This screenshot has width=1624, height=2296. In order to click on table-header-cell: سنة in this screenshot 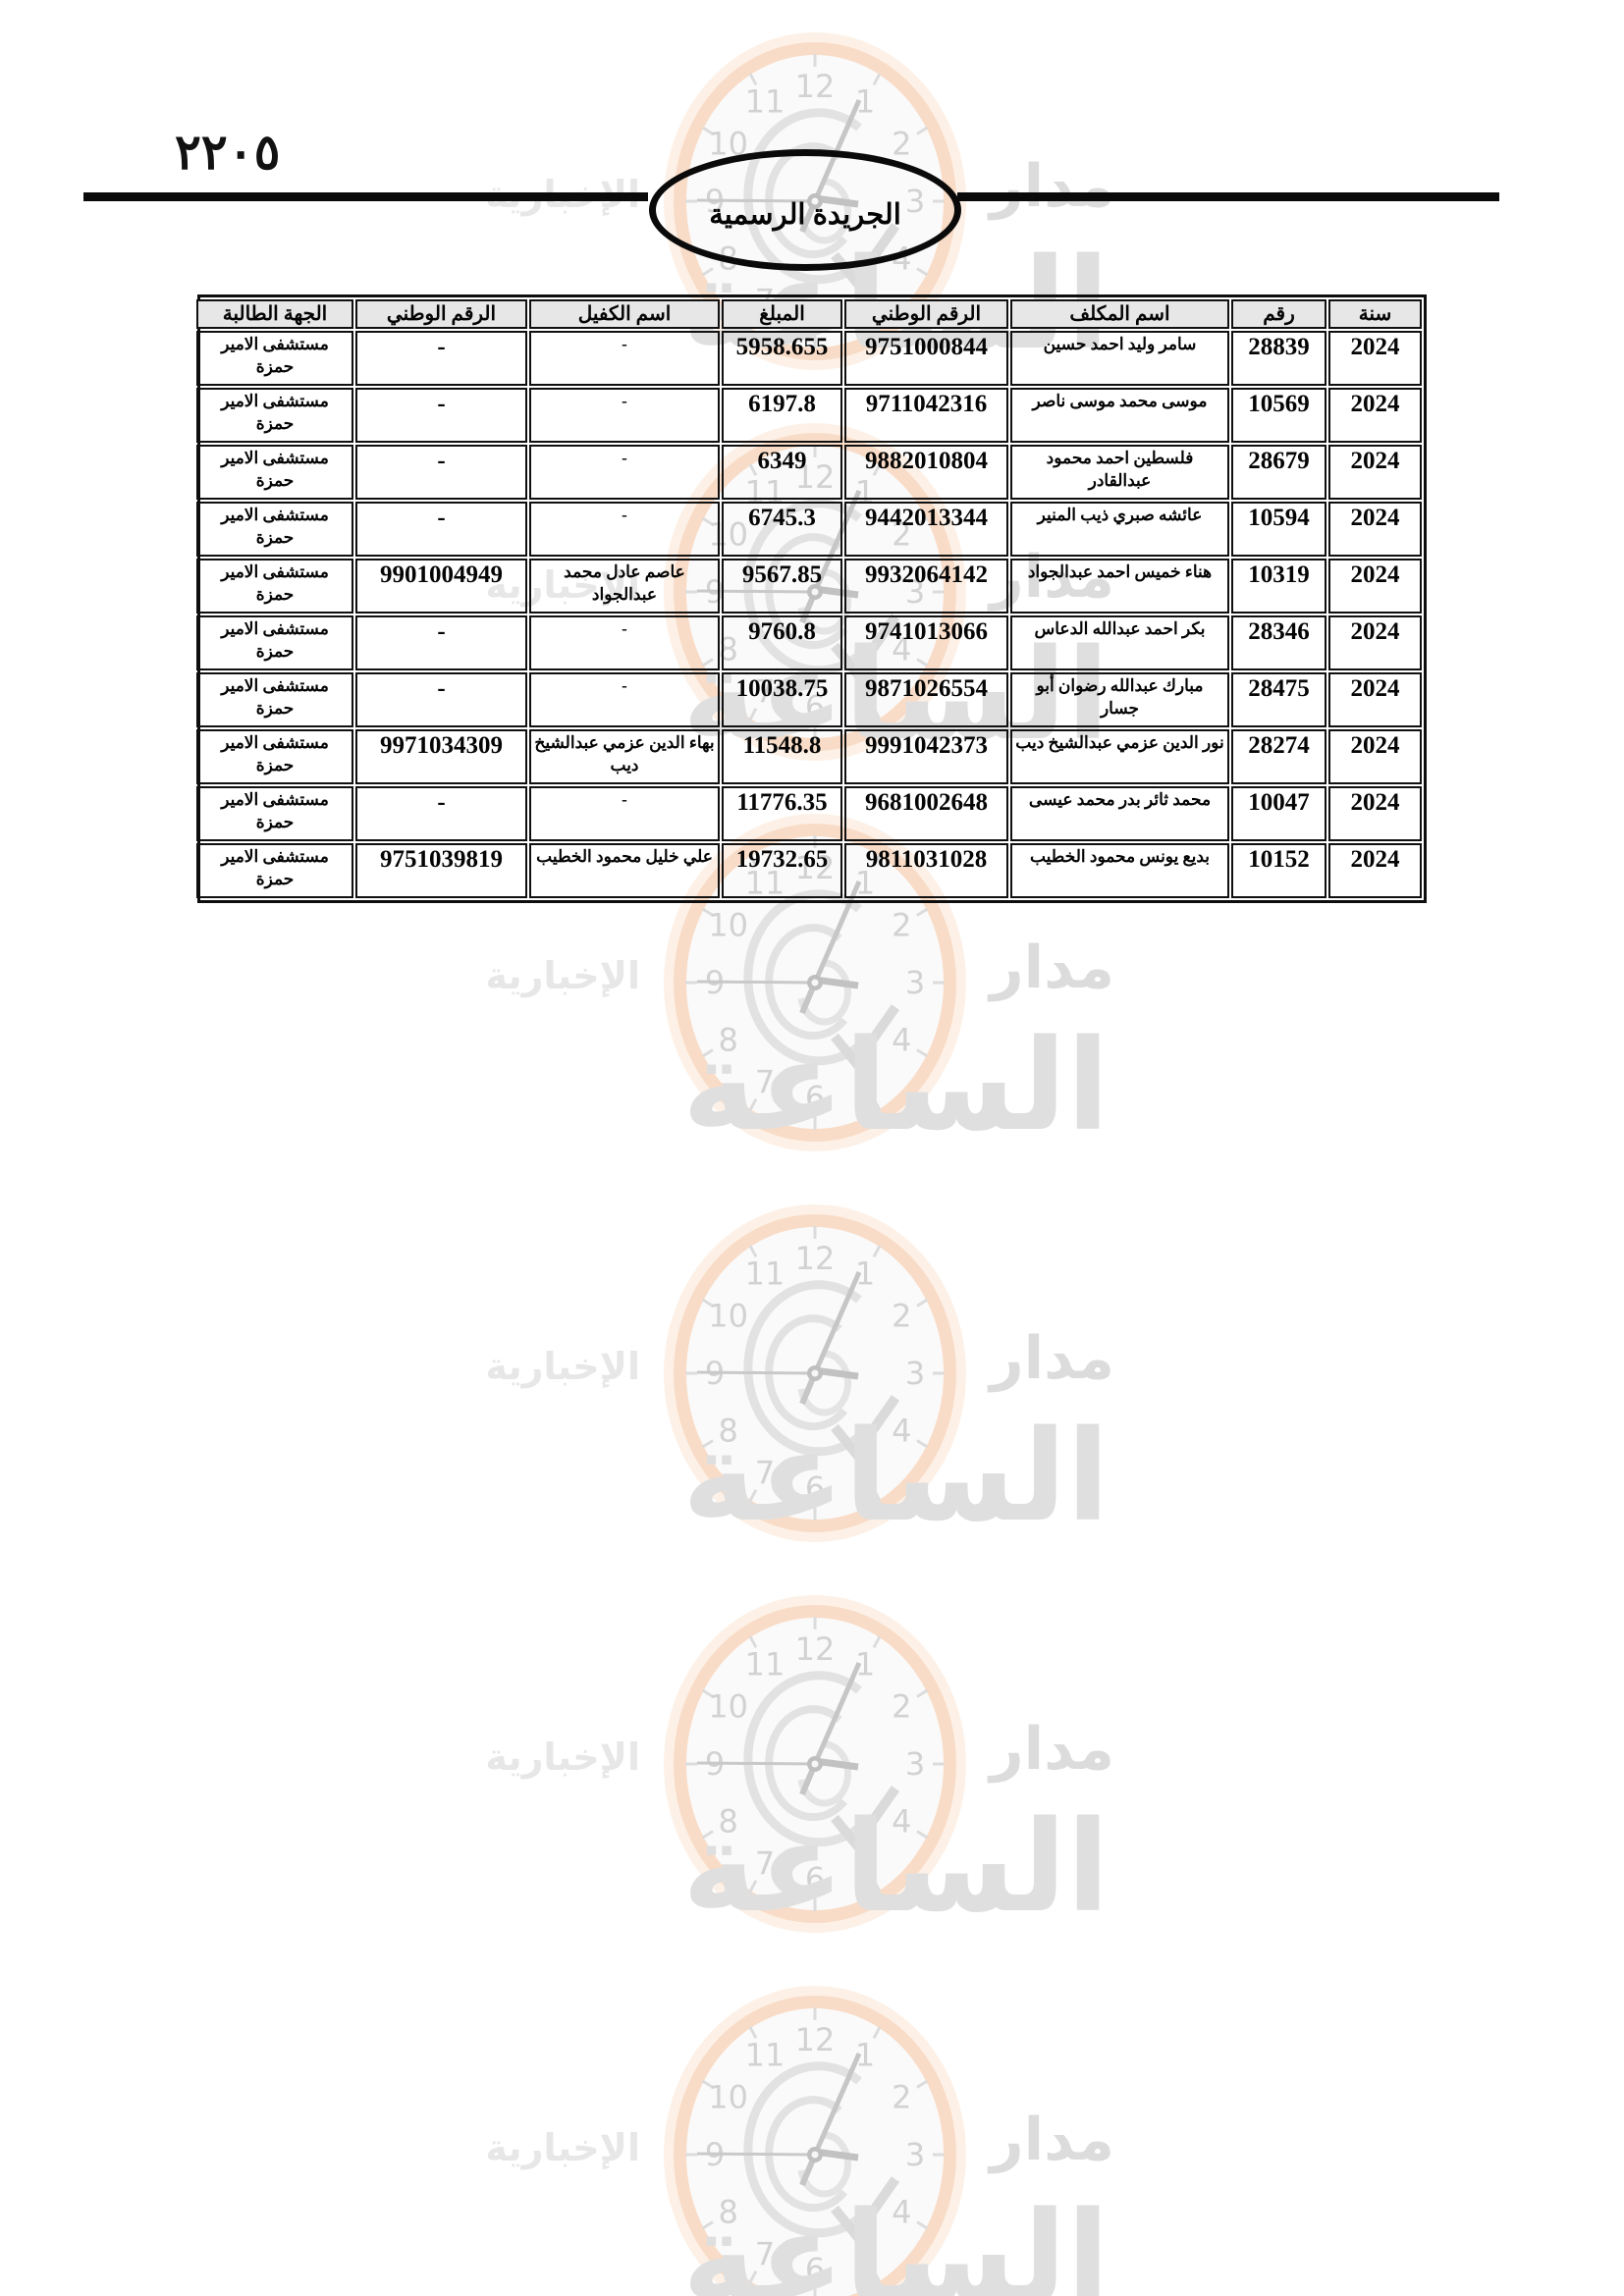, I will do `click(1375, 314)`.